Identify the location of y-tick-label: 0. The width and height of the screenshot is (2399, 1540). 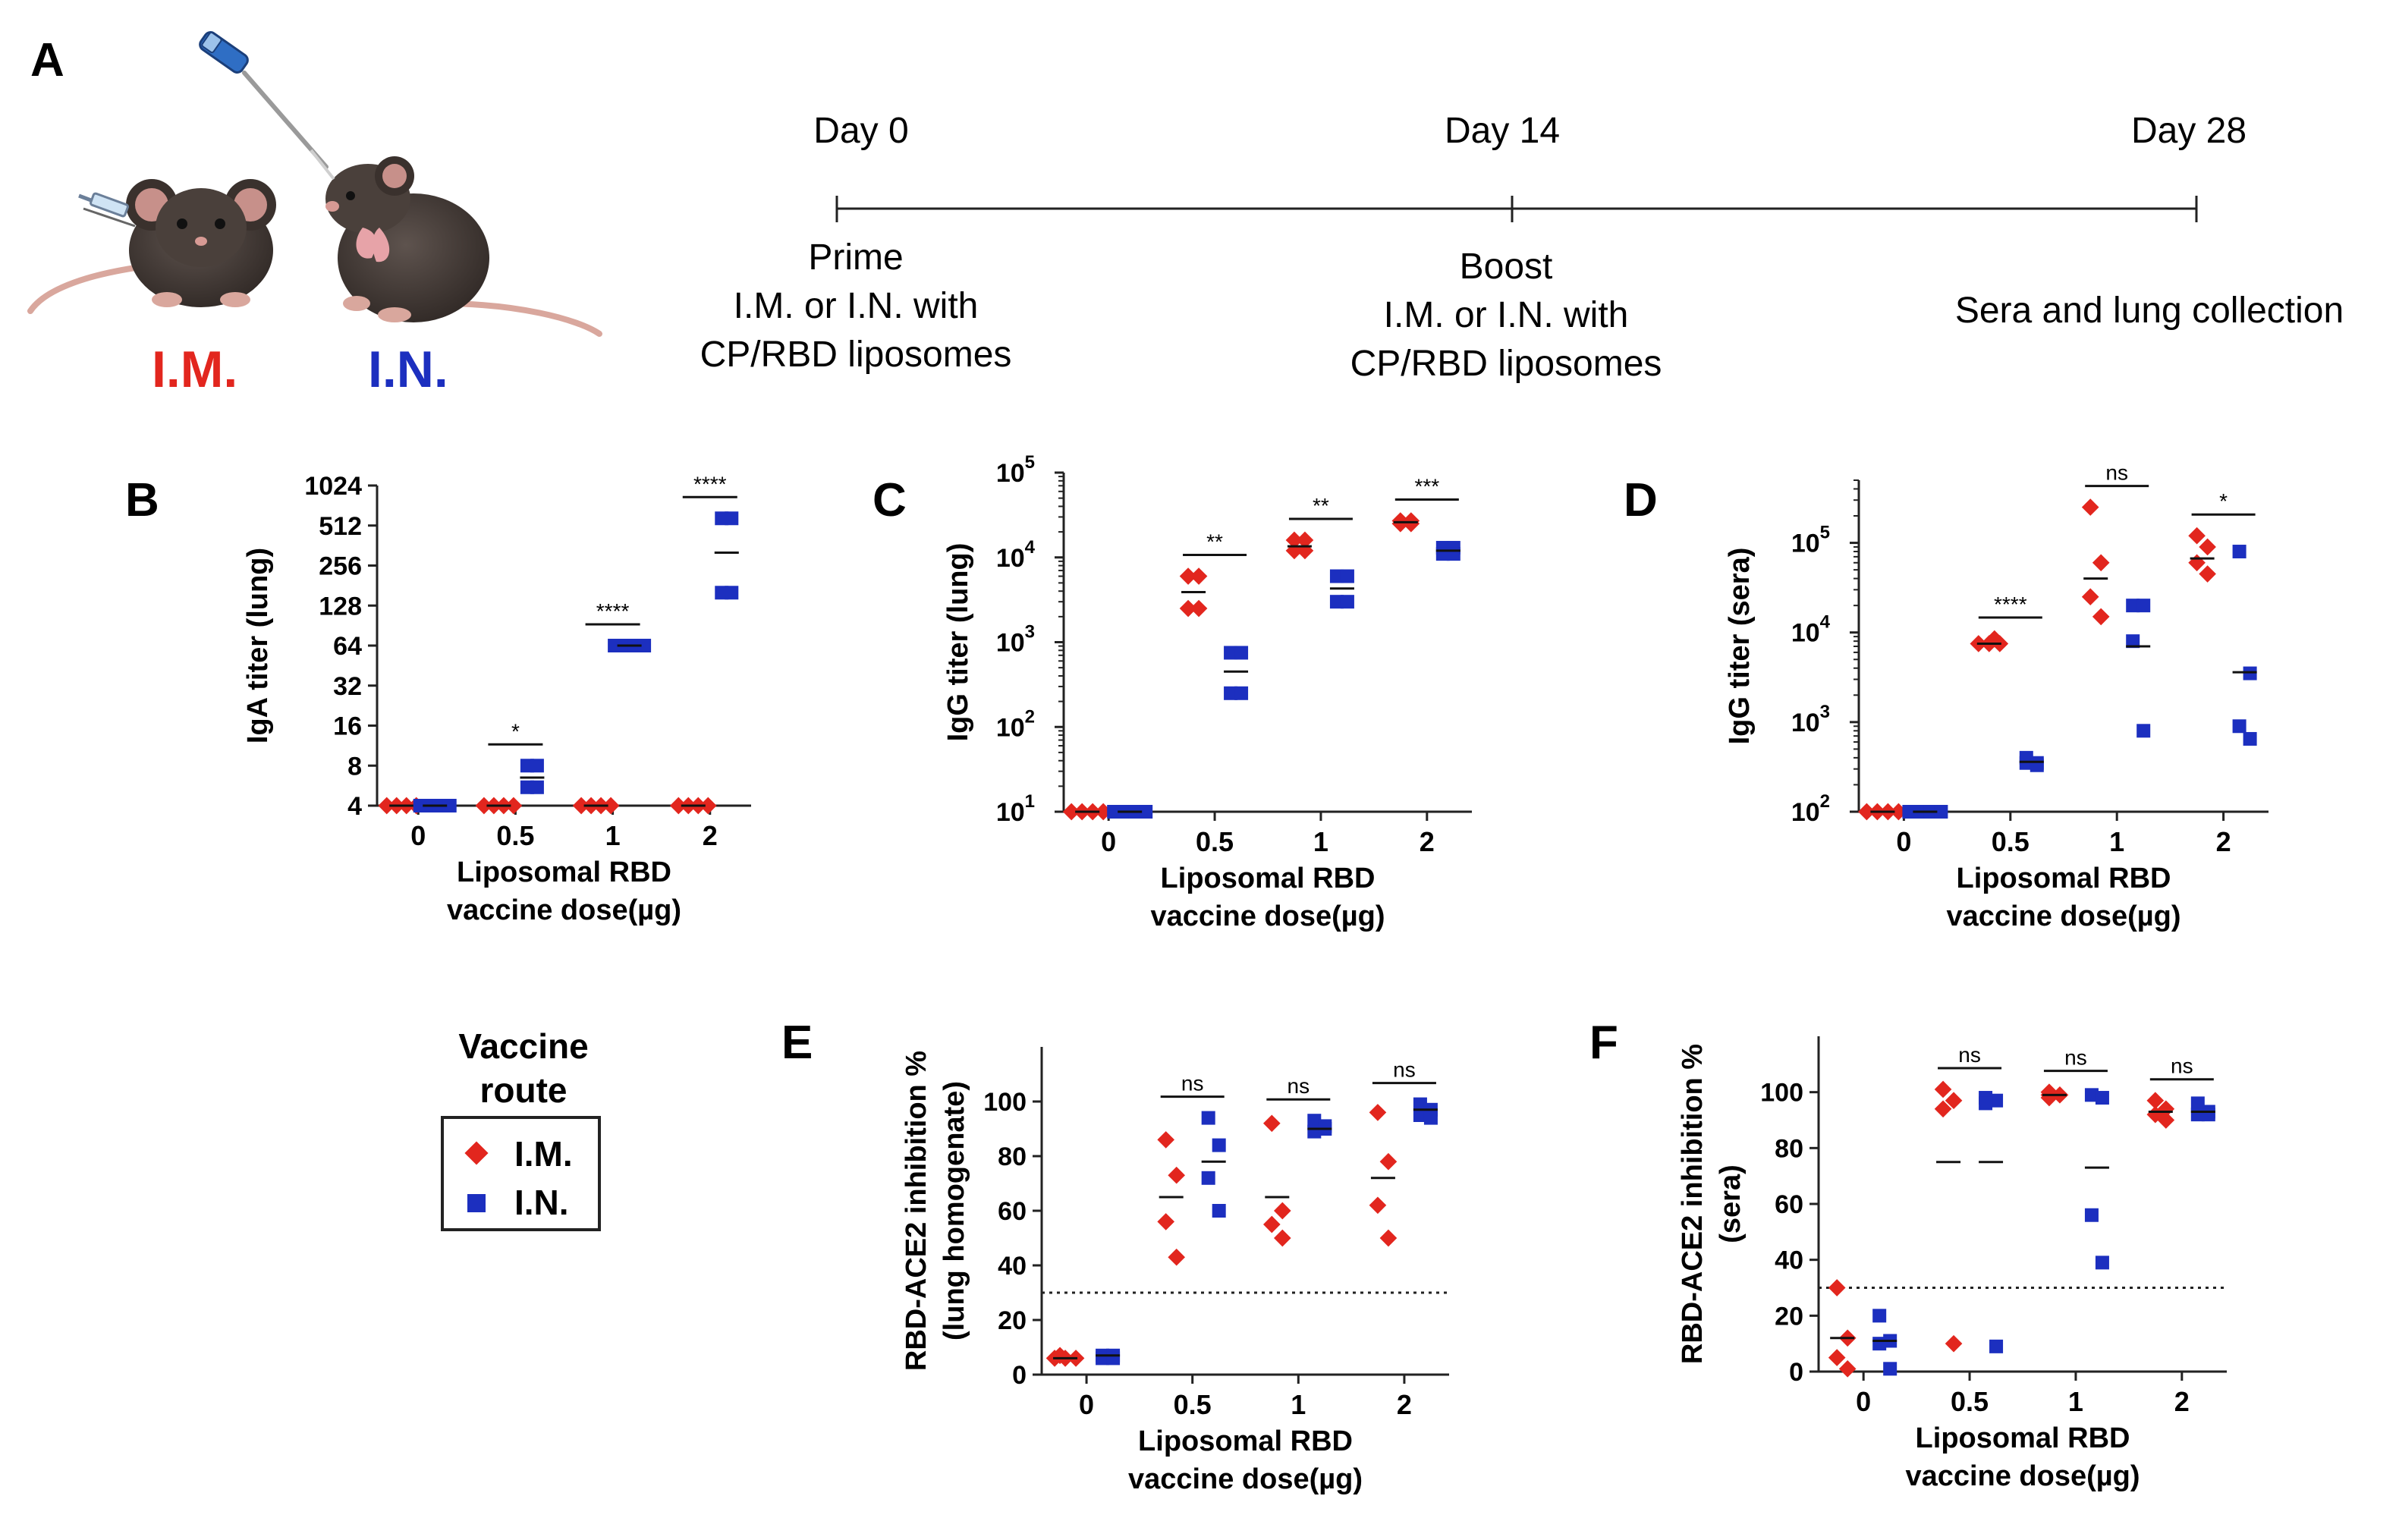
(1019, 1375).